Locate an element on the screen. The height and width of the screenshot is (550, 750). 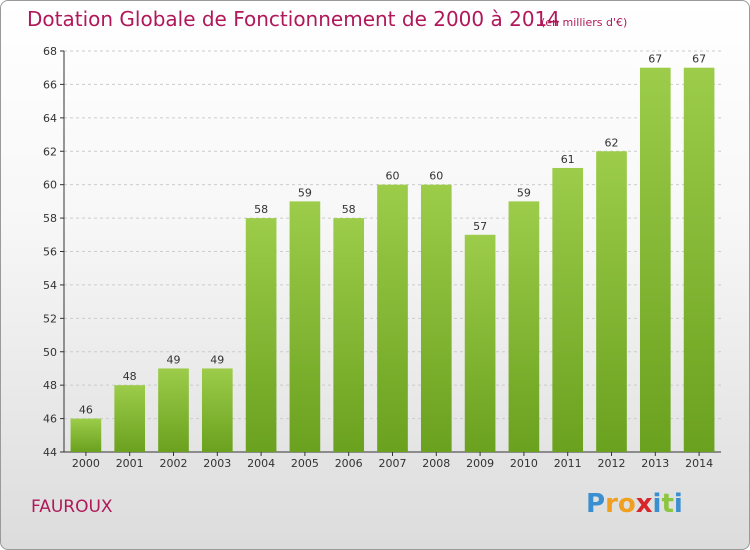
data-label-2012: 62 is located at coordinates (612, 142).